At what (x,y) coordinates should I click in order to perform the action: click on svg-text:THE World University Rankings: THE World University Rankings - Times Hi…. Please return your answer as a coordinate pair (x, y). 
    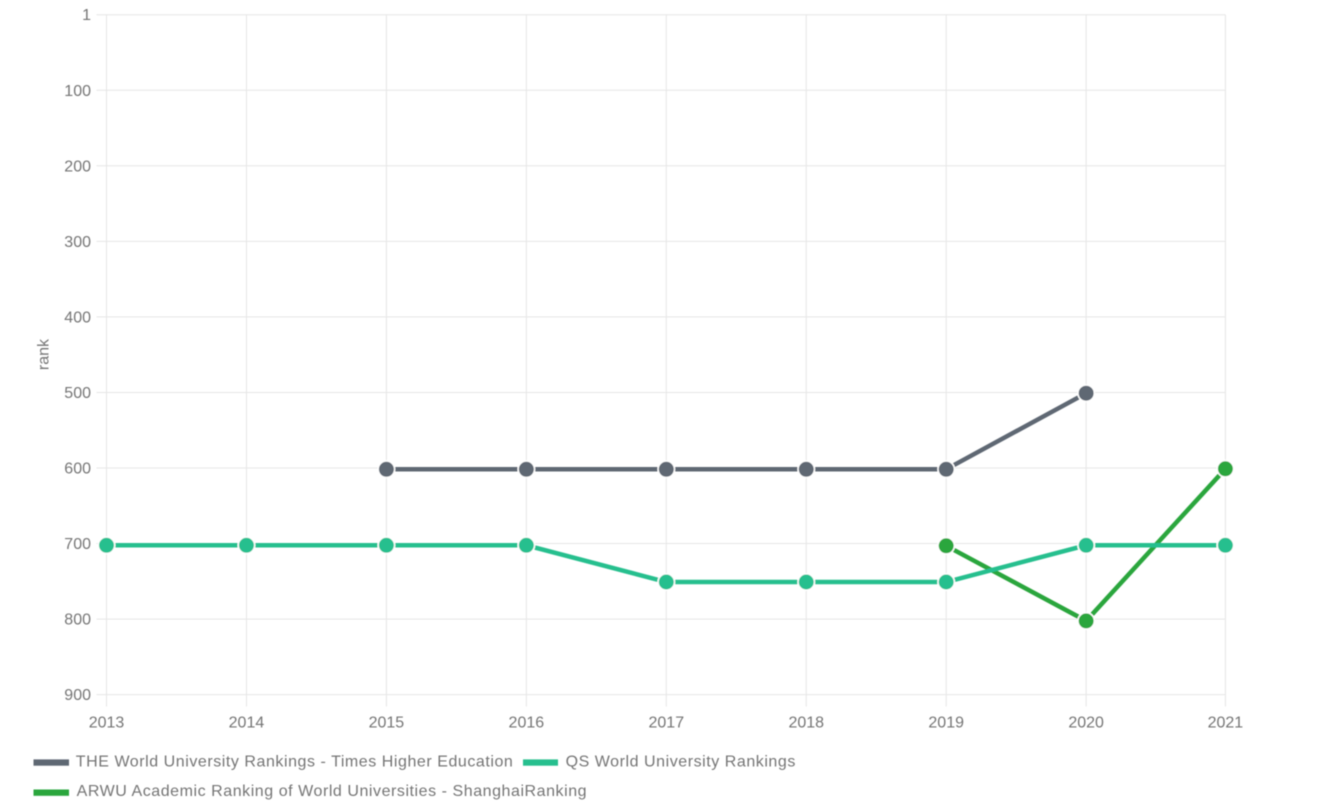
    Looking at the image, I should click on (295, 762).